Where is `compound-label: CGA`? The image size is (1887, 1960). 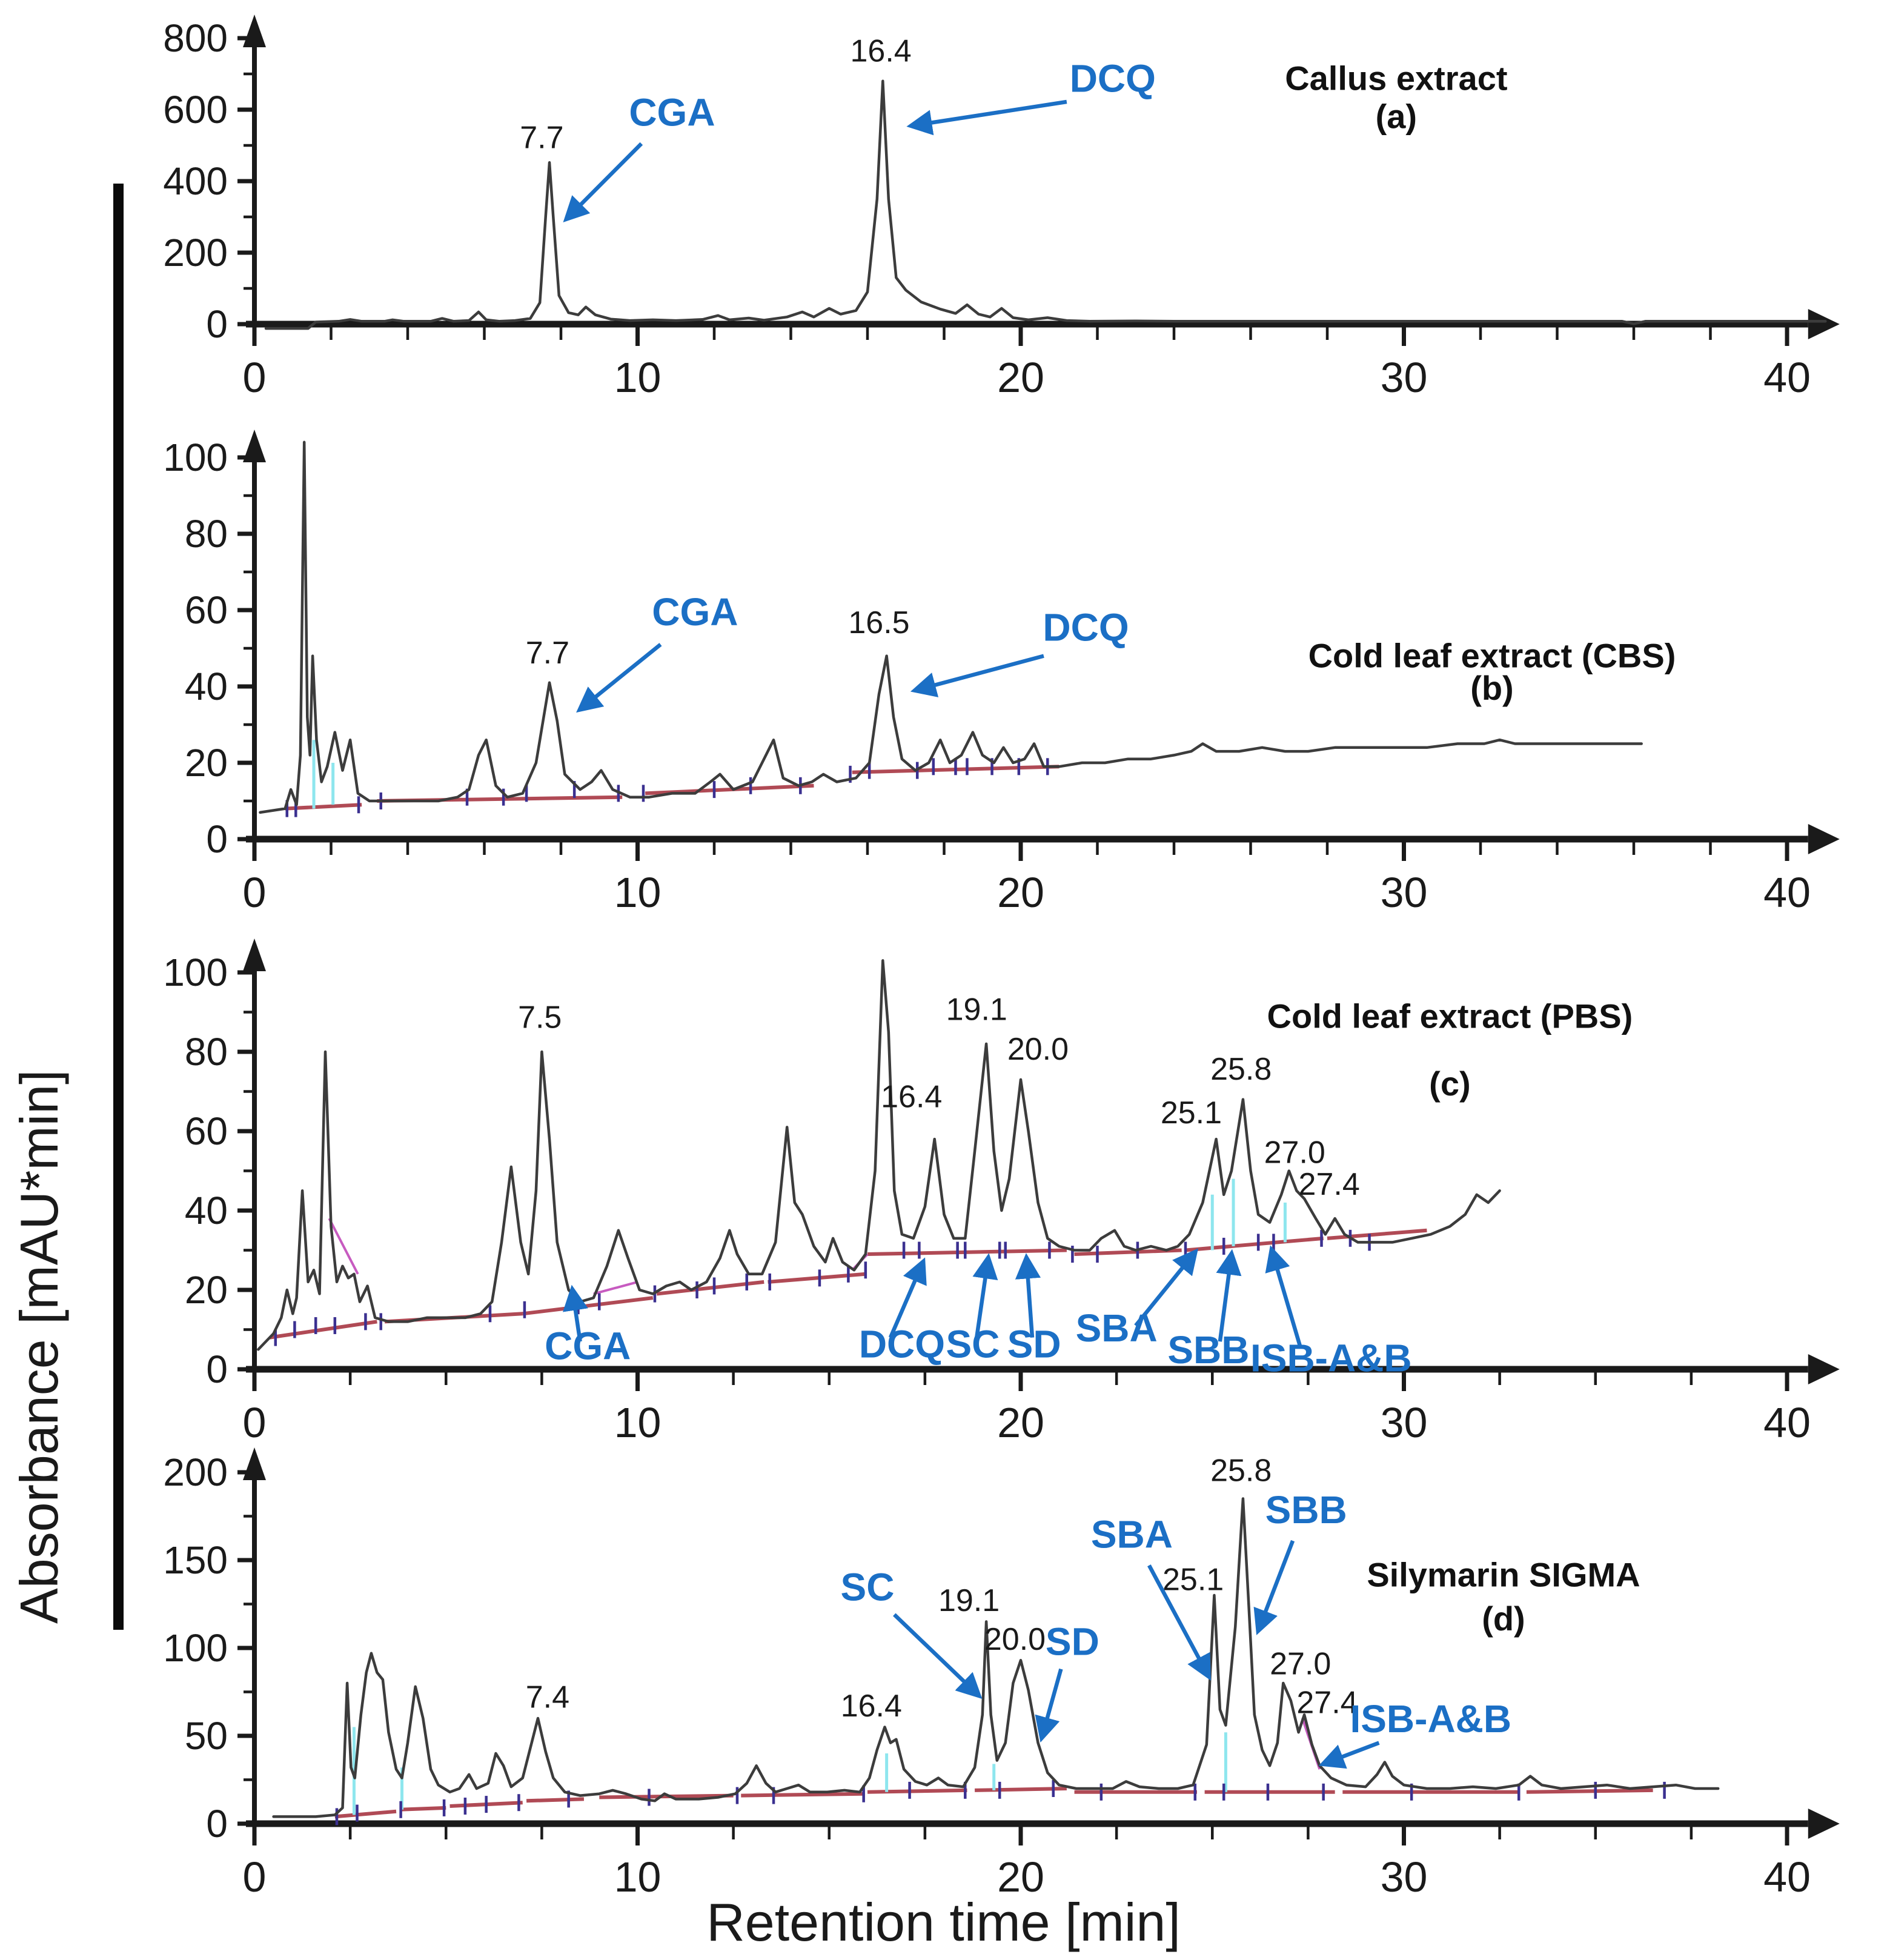
compound-label: CGA is located at coordinates (695, 612).